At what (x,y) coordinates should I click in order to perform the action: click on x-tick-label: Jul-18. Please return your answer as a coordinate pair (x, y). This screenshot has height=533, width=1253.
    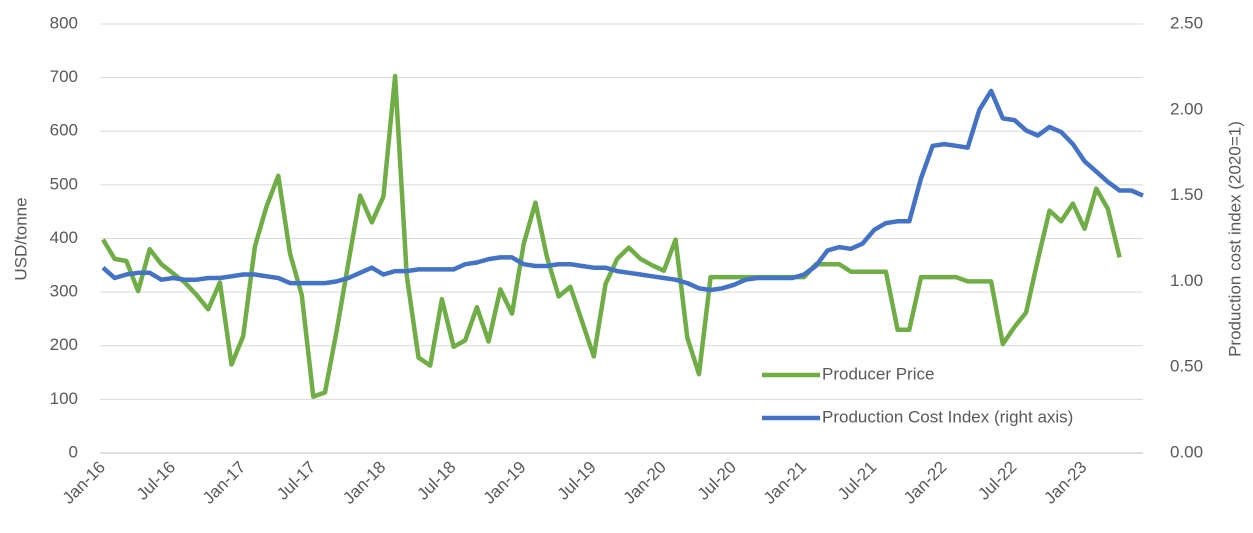
    Looking at the image, I should click on (436, 481).